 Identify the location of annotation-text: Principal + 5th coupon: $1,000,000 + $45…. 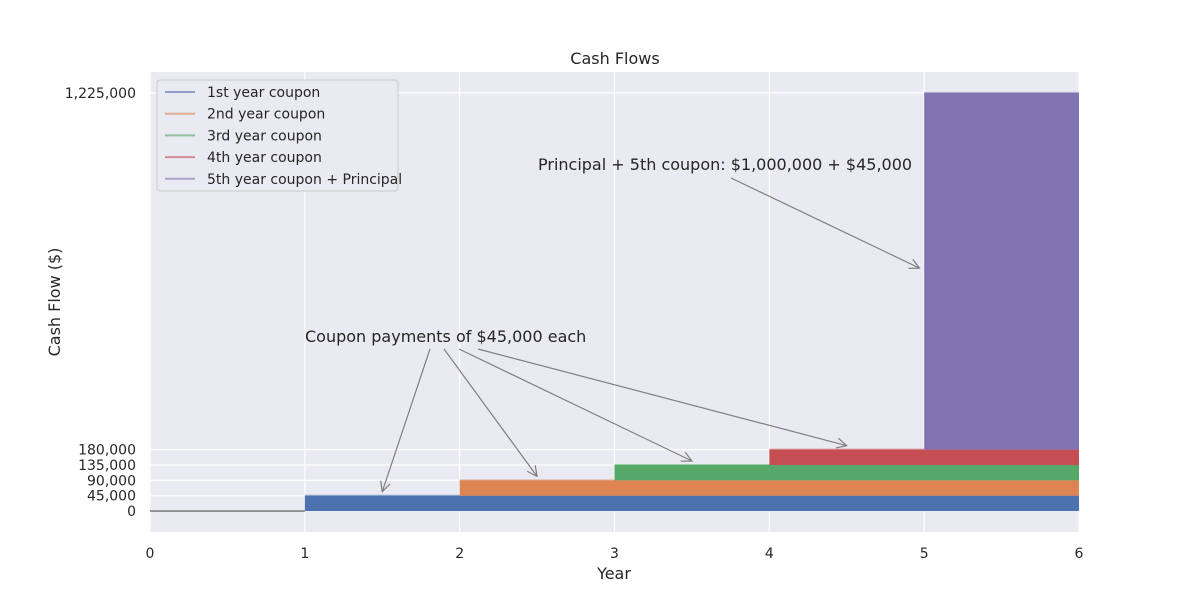
(725, 164).